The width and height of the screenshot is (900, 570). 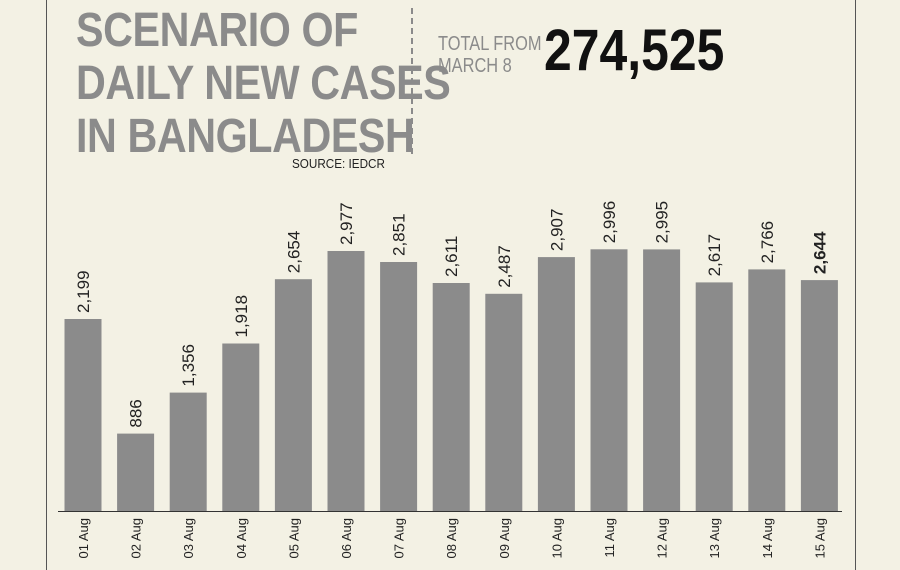 I want to click on bar-08-aug, so click(x=451, y=397).